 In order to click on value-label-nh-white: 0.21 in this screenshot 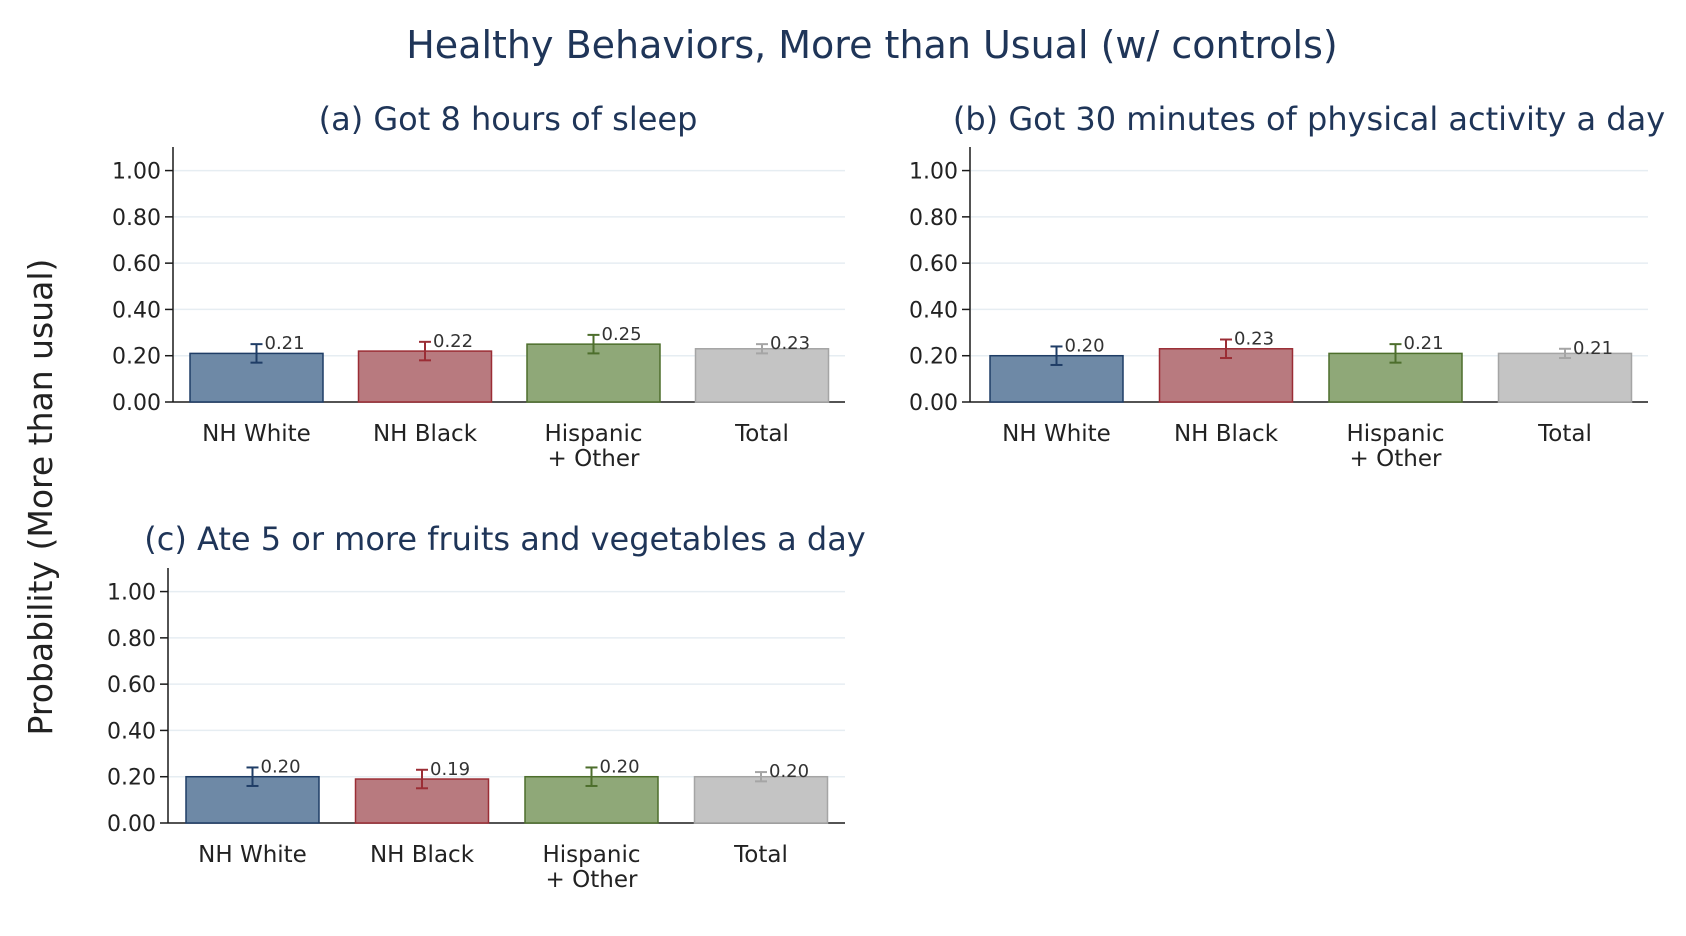, I will do `click(285, 343)`.